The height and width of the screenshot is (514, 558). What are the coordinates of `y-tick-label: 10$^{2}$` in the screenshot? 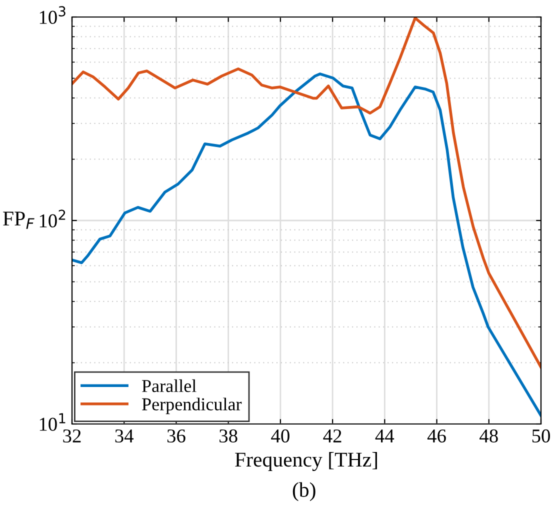 It's located at (53, 219).